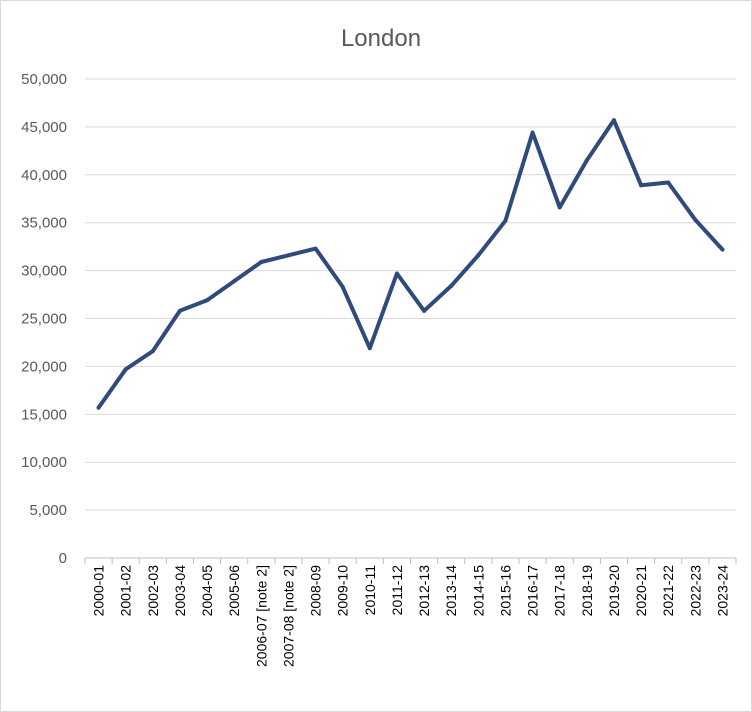  I want to click on y-tick-label: 40,000, so click(44, 175).